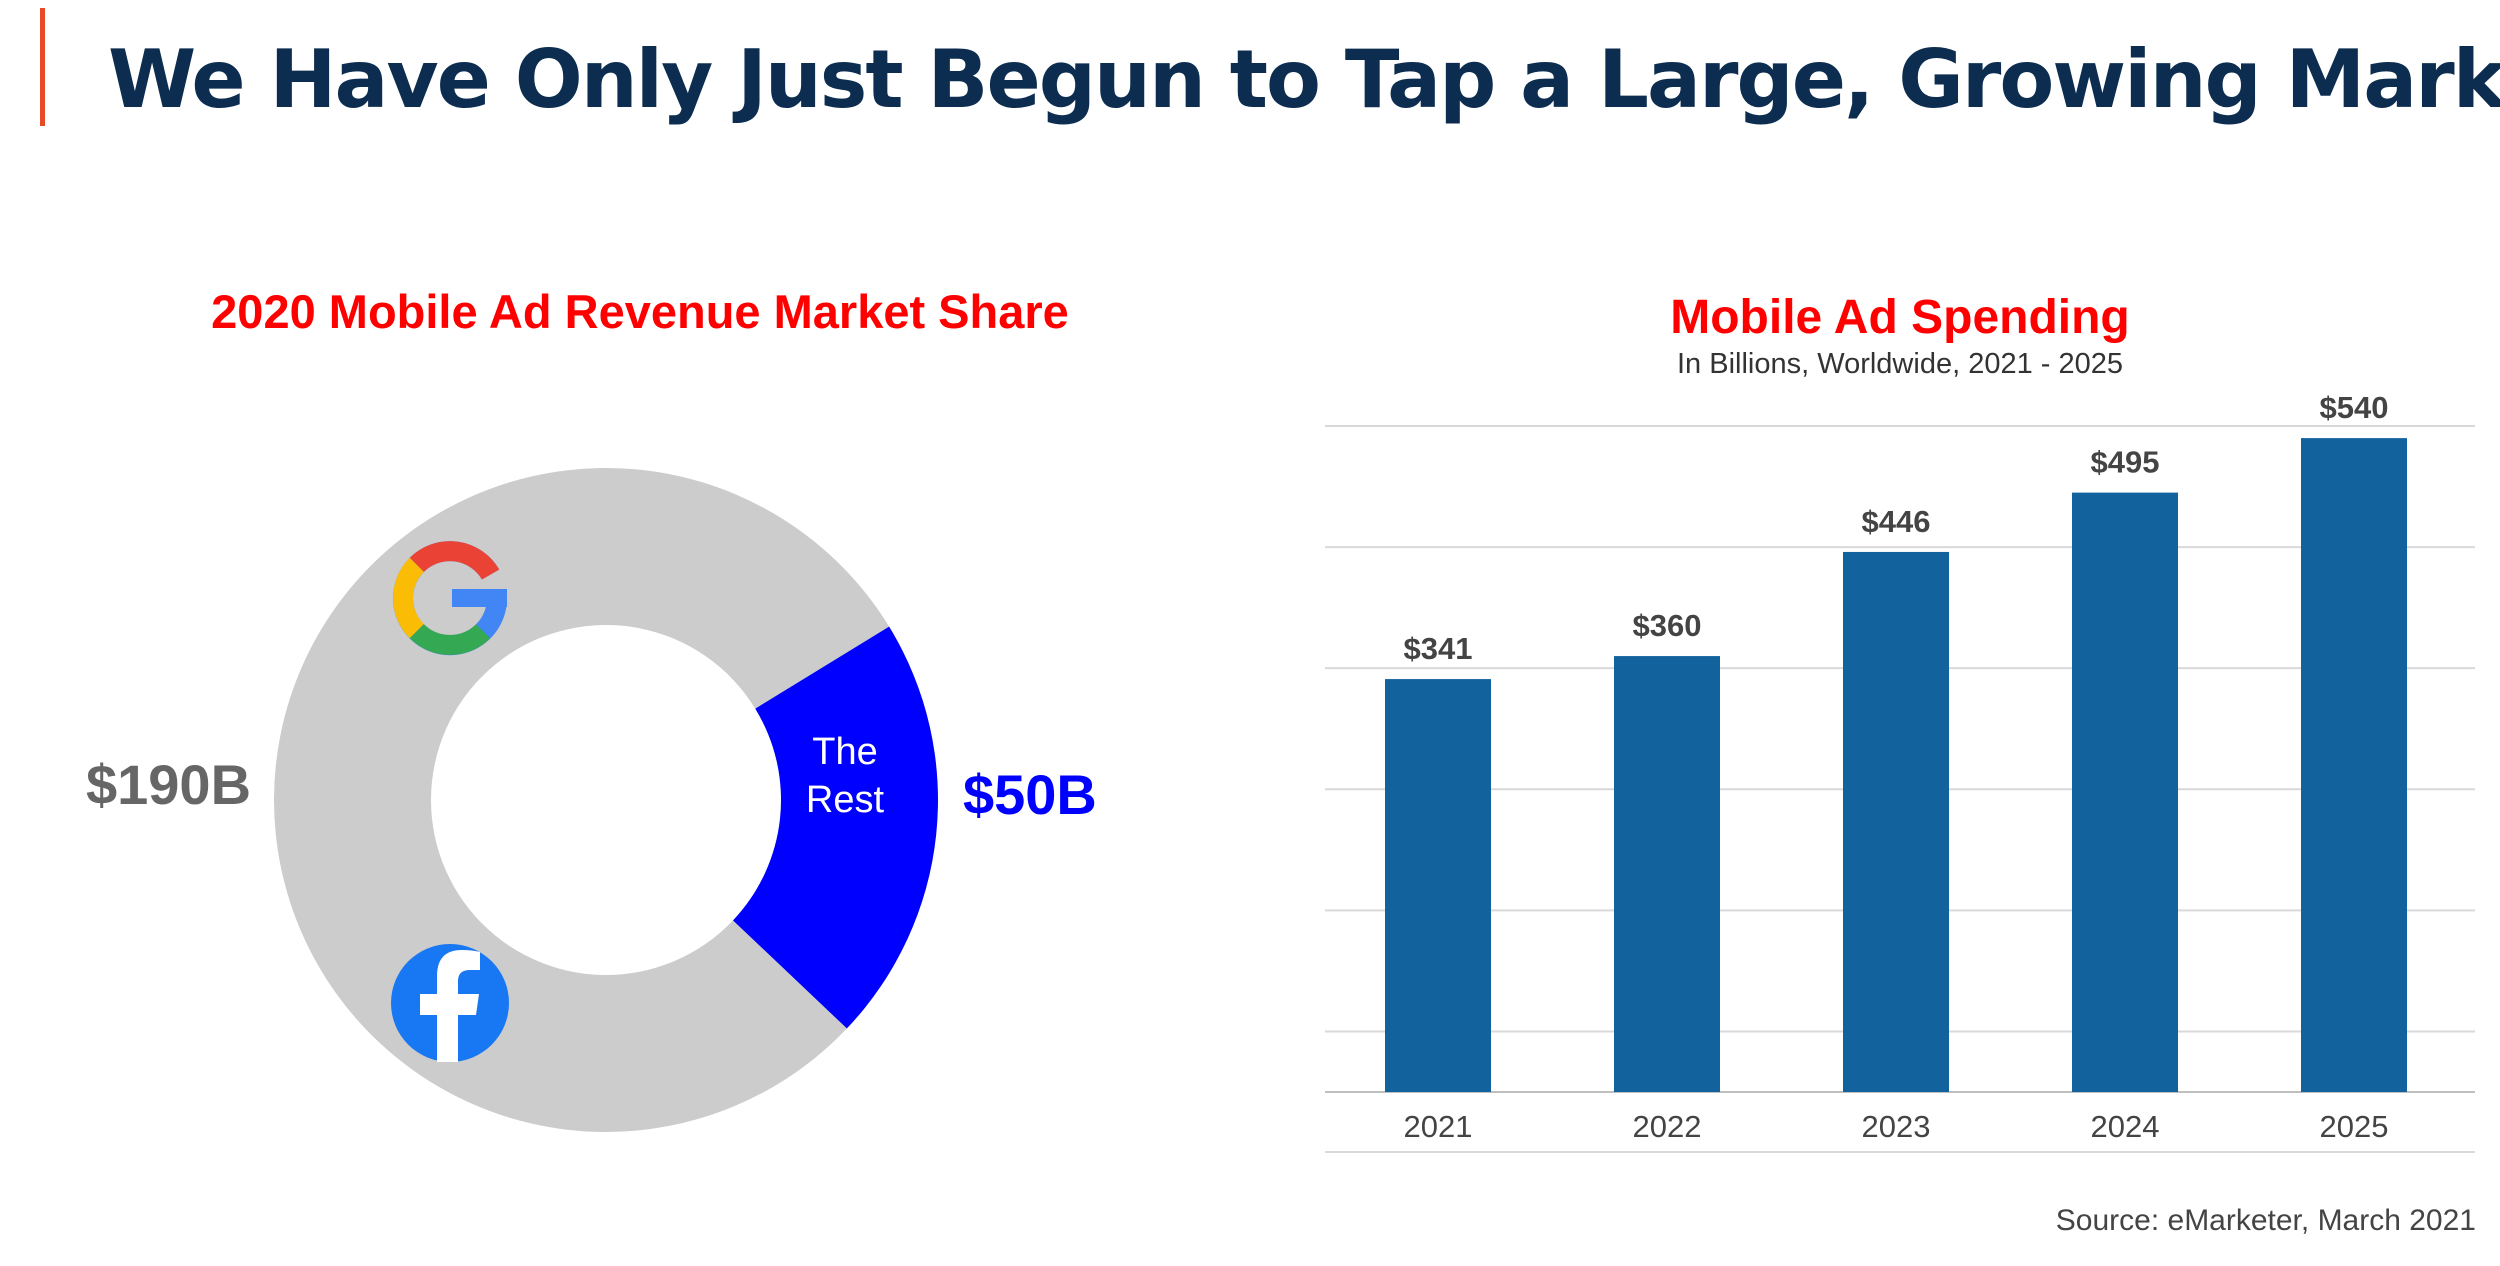  I want to click on donut-slice-label-rest: The Rest, so click(845, 776).